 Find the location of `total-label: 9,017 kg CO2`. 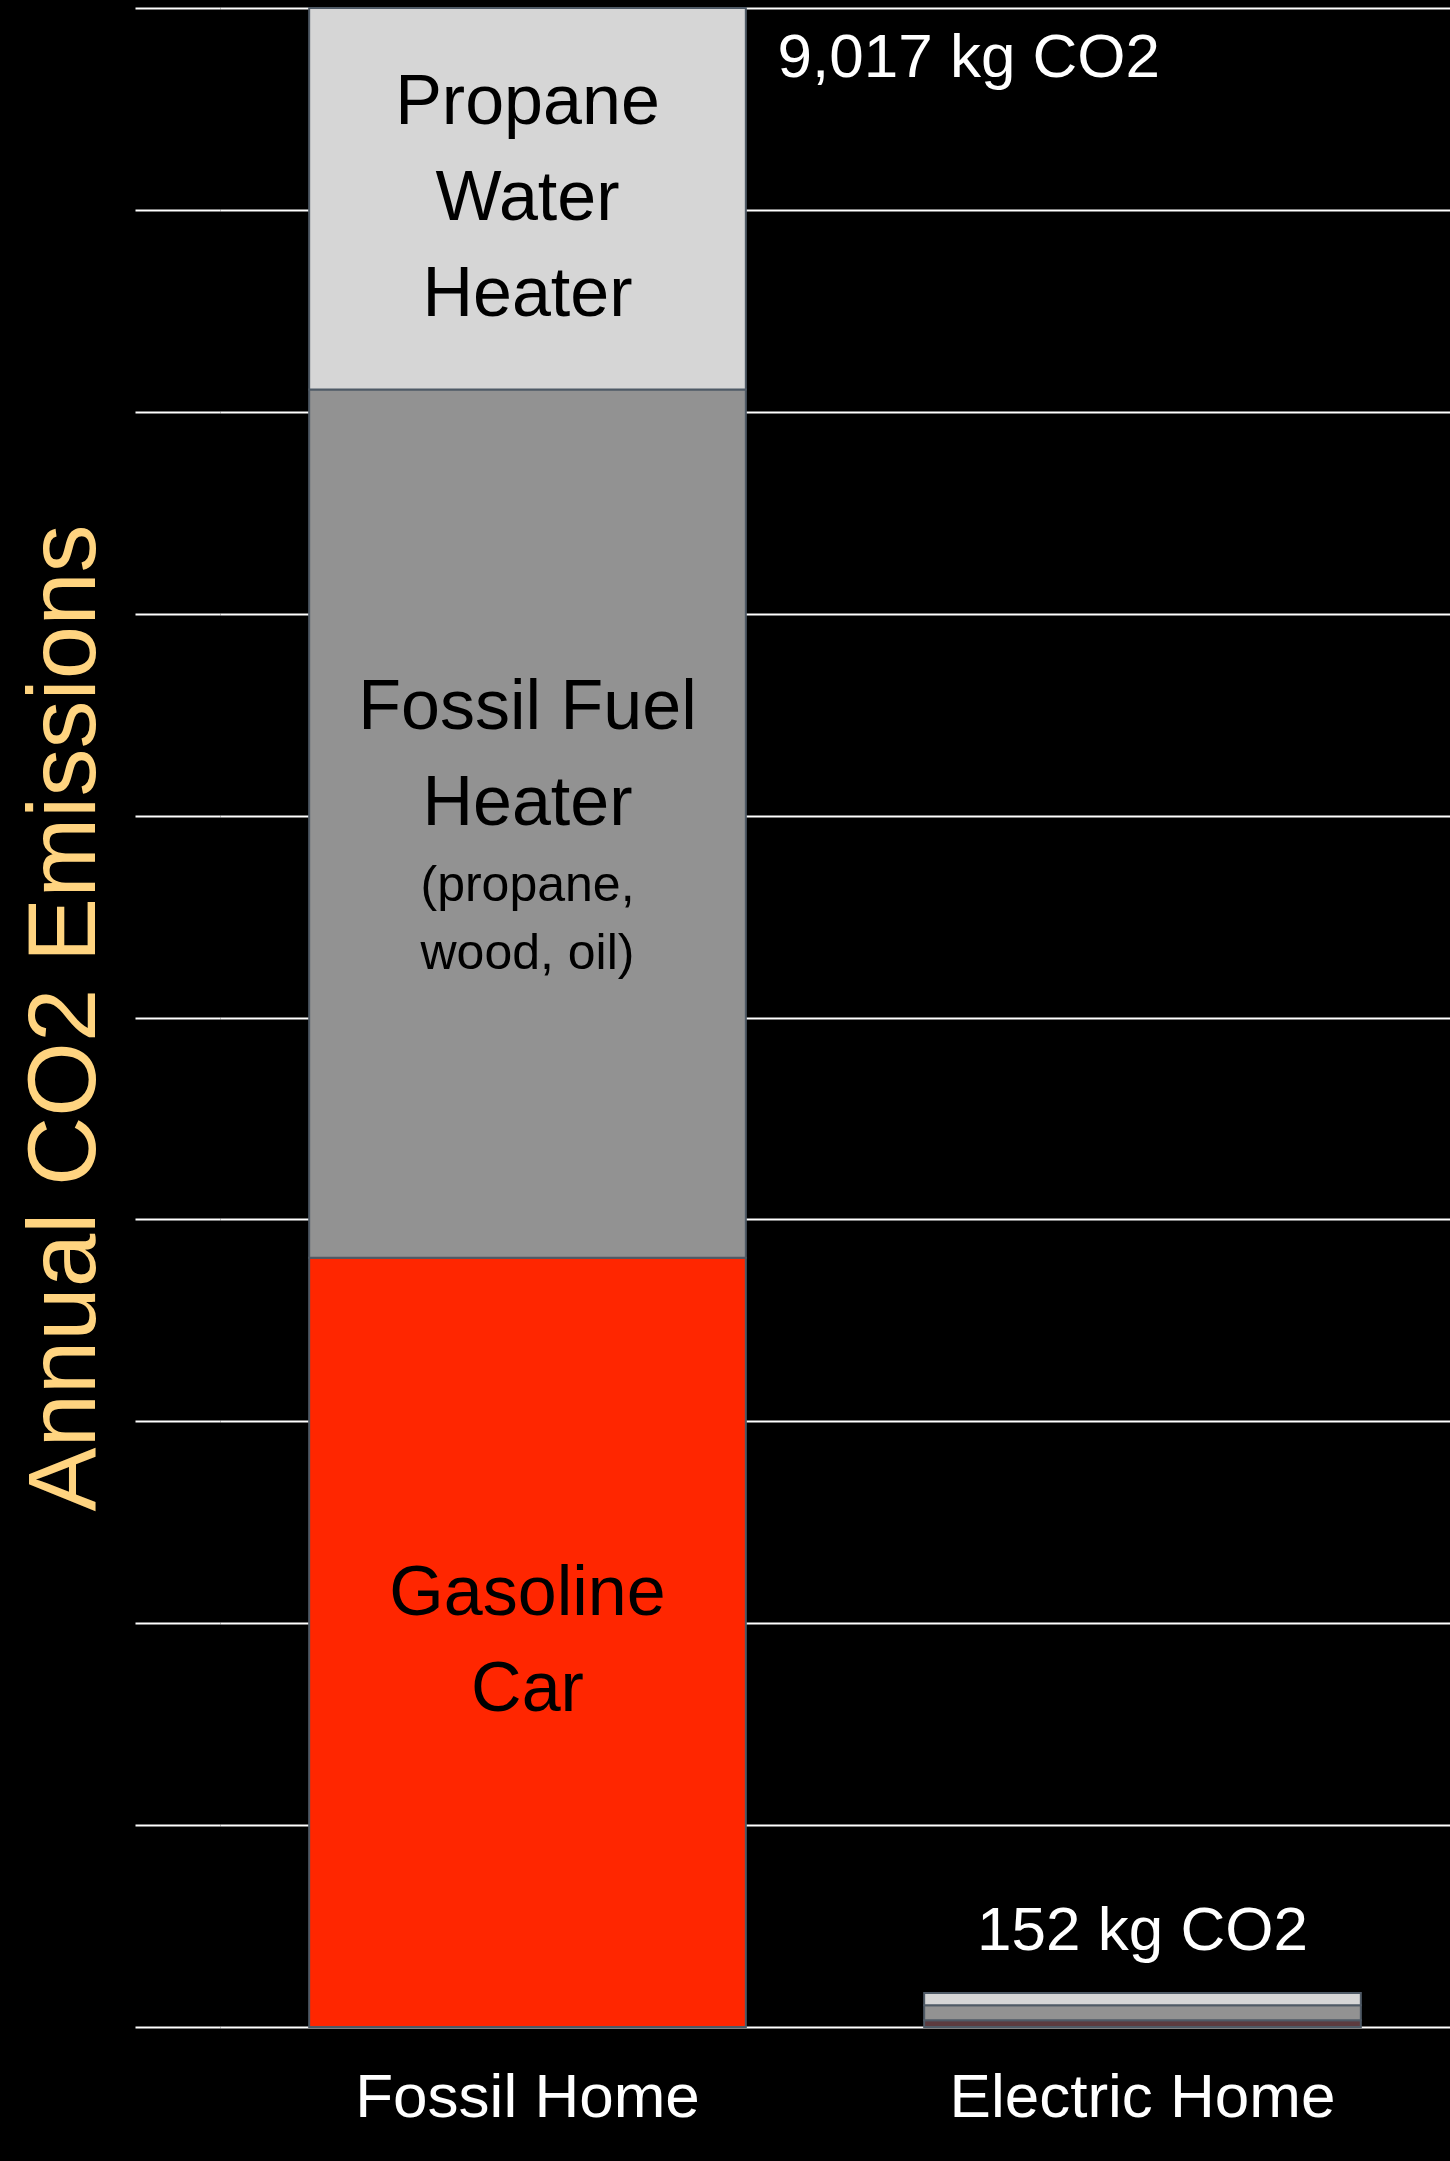

total-label: 9,017 kg CO2 is located at coordinates (969, 55).